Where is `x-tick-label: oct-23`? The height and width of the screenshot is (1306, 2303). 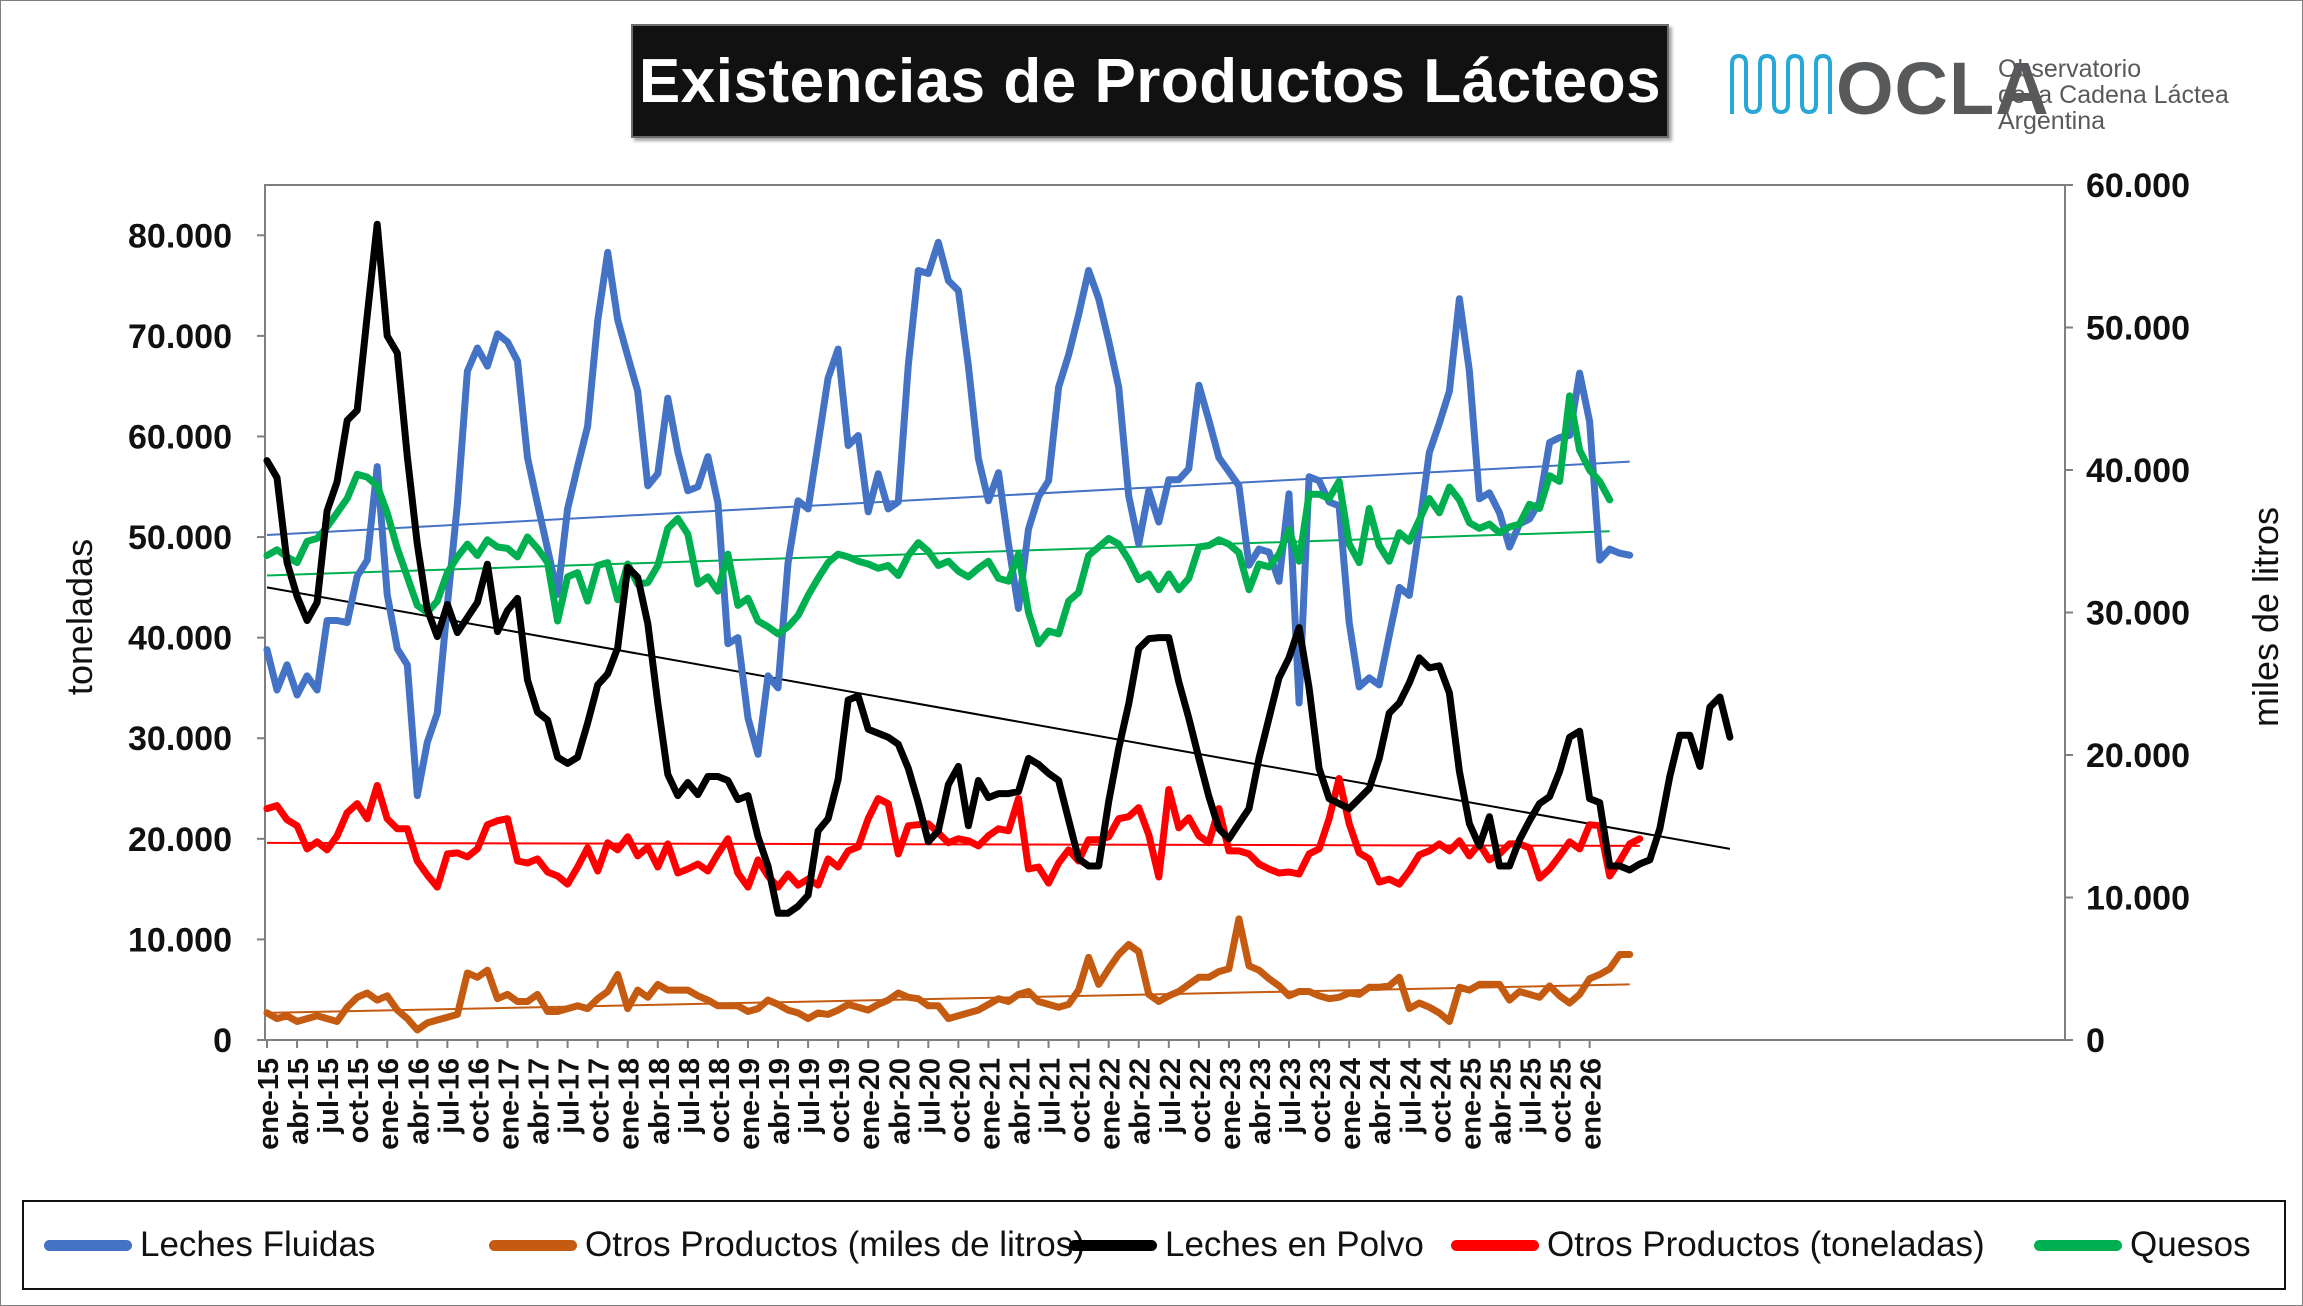 x-tick-label: oct-23 is located at coordinates (1321, 1100).